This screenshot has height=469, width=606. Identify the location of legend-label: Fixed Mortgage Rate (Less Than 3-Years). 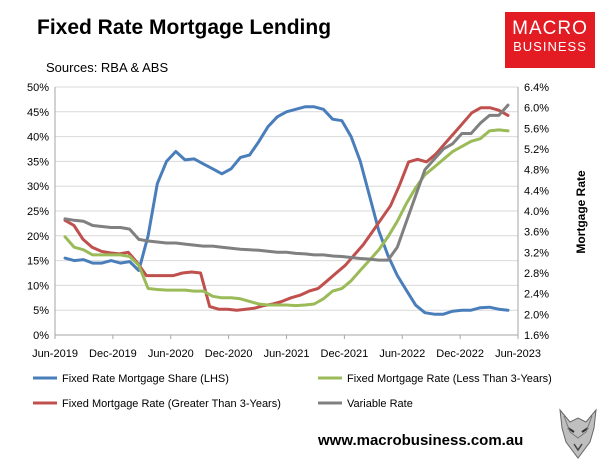
(449, 379).